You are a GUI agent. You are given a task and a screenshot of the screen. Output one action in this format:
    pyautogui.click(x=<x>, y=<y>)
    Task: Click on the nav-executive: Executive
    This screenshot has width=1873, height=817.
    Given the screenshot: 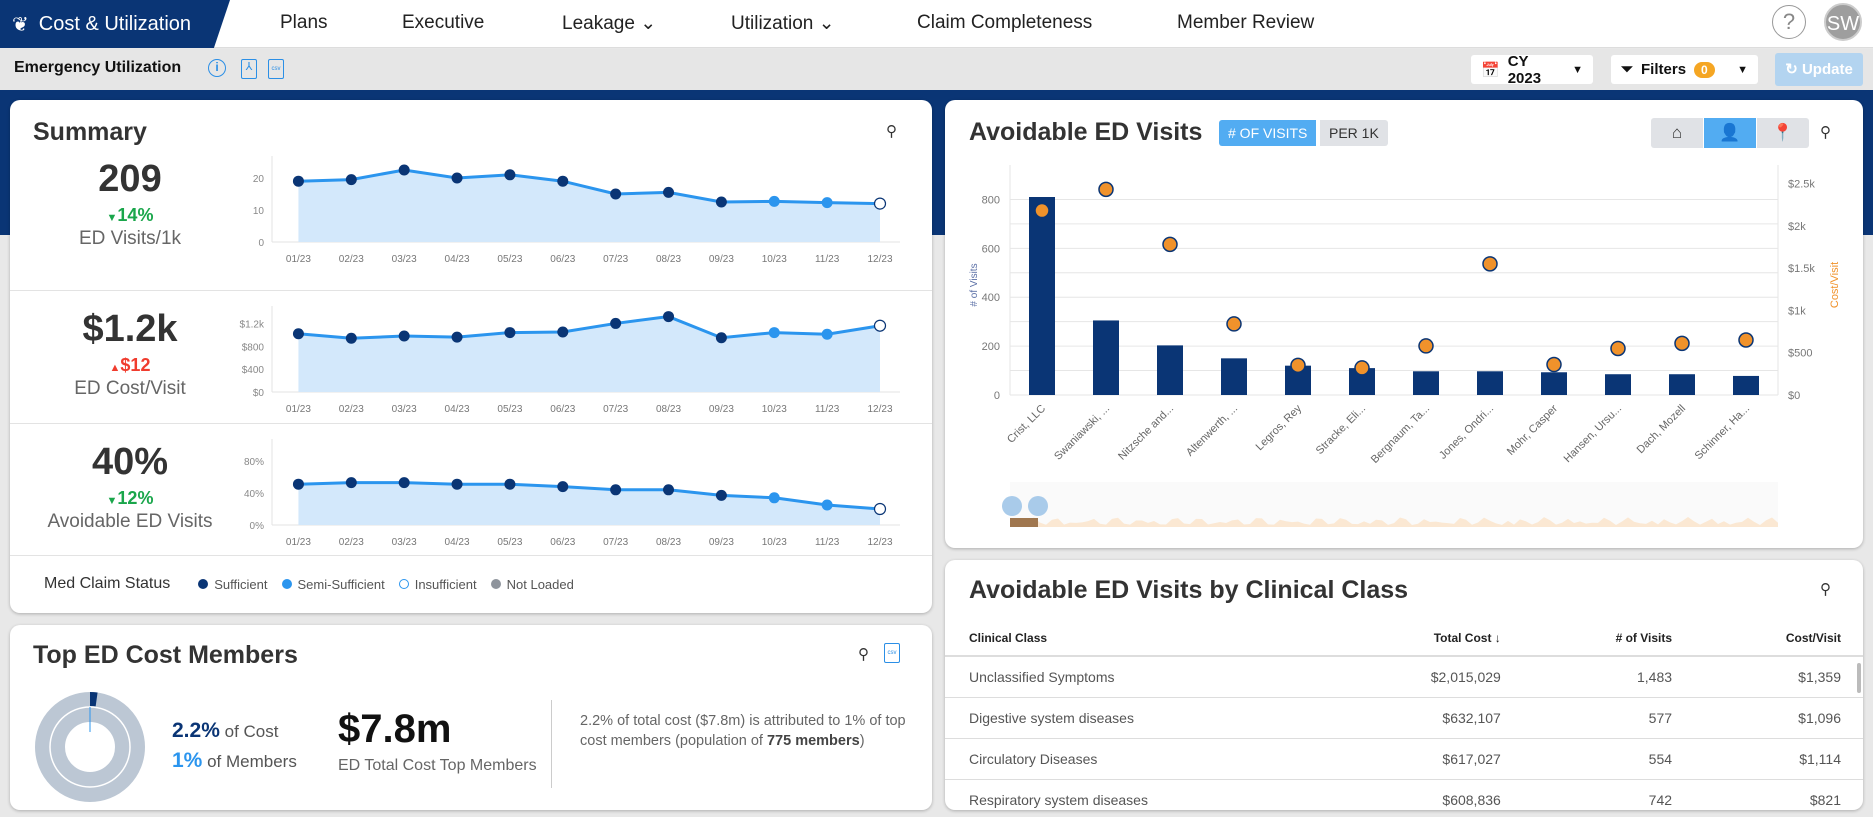 What is the action you would take?
    pyautogui.click(x=443, y=22)
    